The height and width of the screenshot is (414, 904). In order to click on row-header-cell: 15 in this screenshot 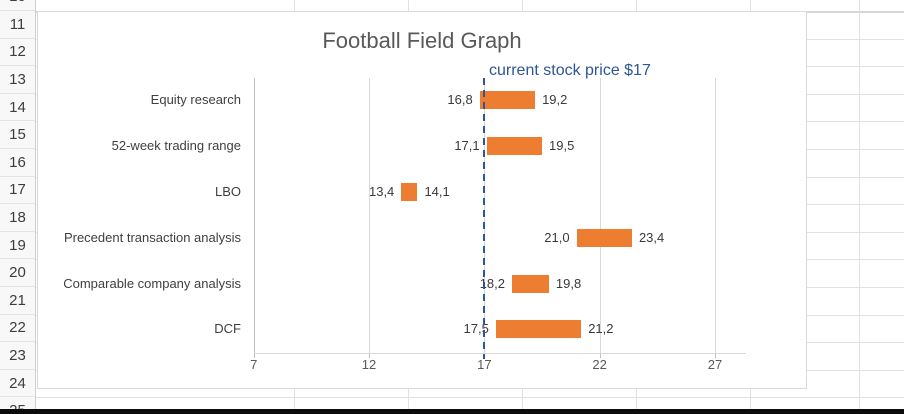, I will do `click(17, 135)`.